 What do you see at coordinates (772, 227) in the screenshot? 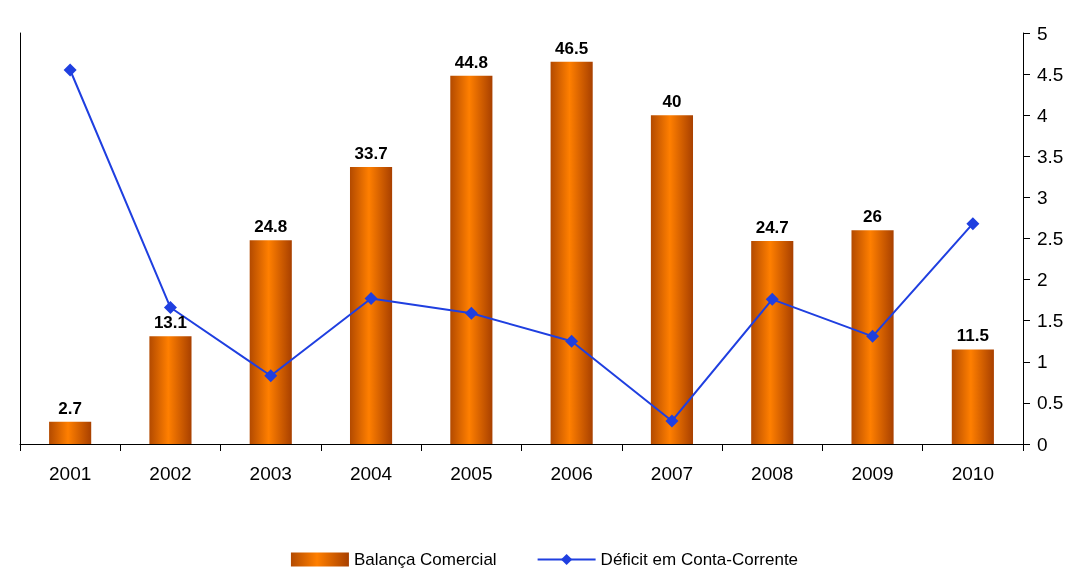
I see `data-label: 24.7` at bounding box center [772, 227].